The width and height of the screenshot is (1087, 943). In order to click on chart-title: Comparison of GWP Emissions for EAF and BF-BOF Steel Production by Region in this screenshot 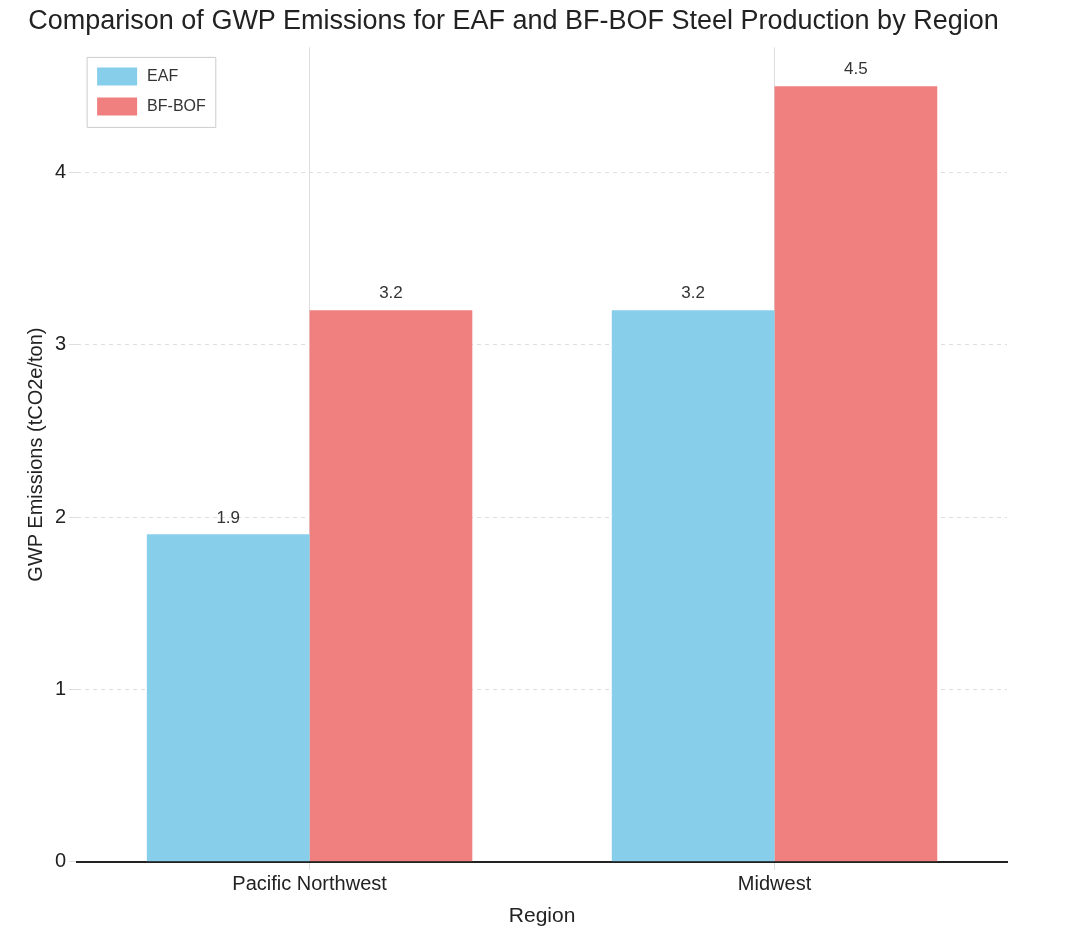, I will do `click(513, 19)`.